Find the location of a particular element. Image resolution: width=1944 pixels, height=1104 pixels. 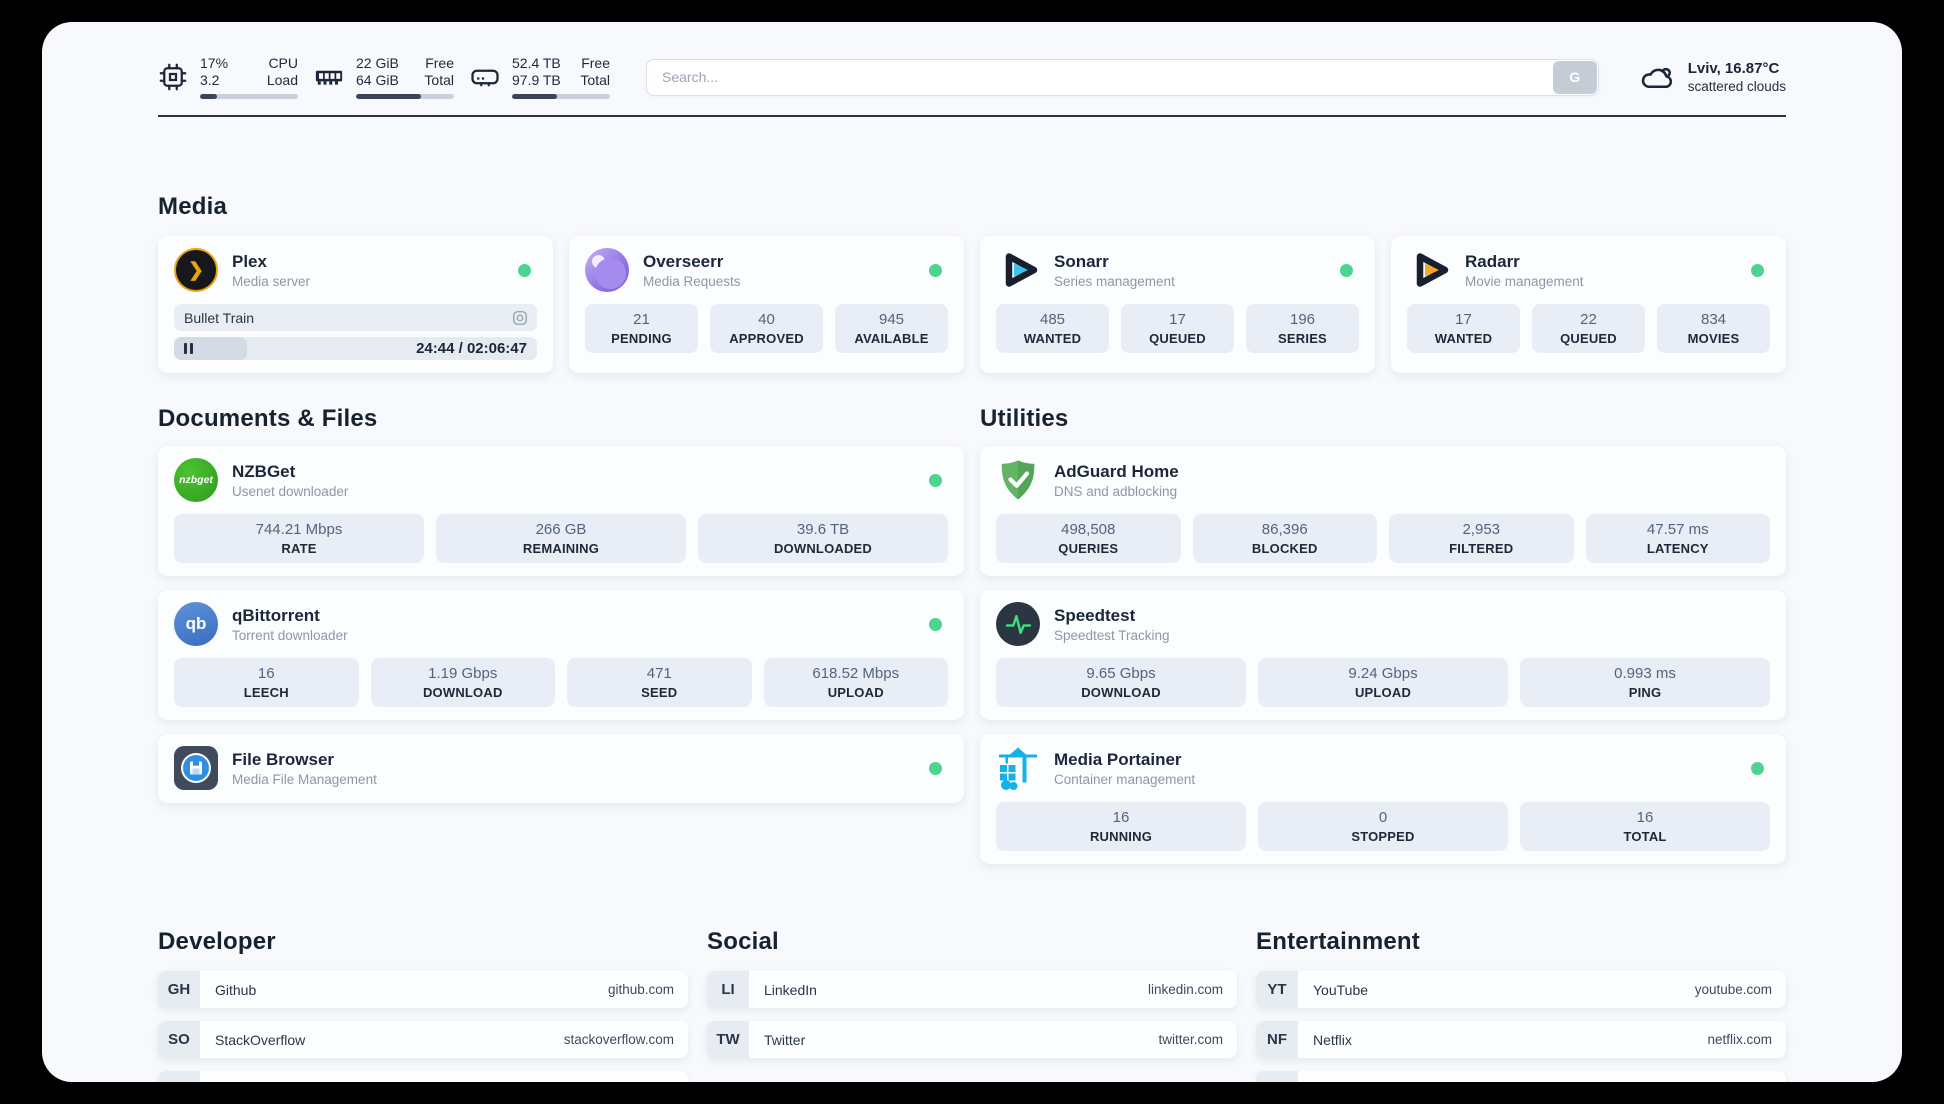

header-divider is located at coordinates (972, 116).